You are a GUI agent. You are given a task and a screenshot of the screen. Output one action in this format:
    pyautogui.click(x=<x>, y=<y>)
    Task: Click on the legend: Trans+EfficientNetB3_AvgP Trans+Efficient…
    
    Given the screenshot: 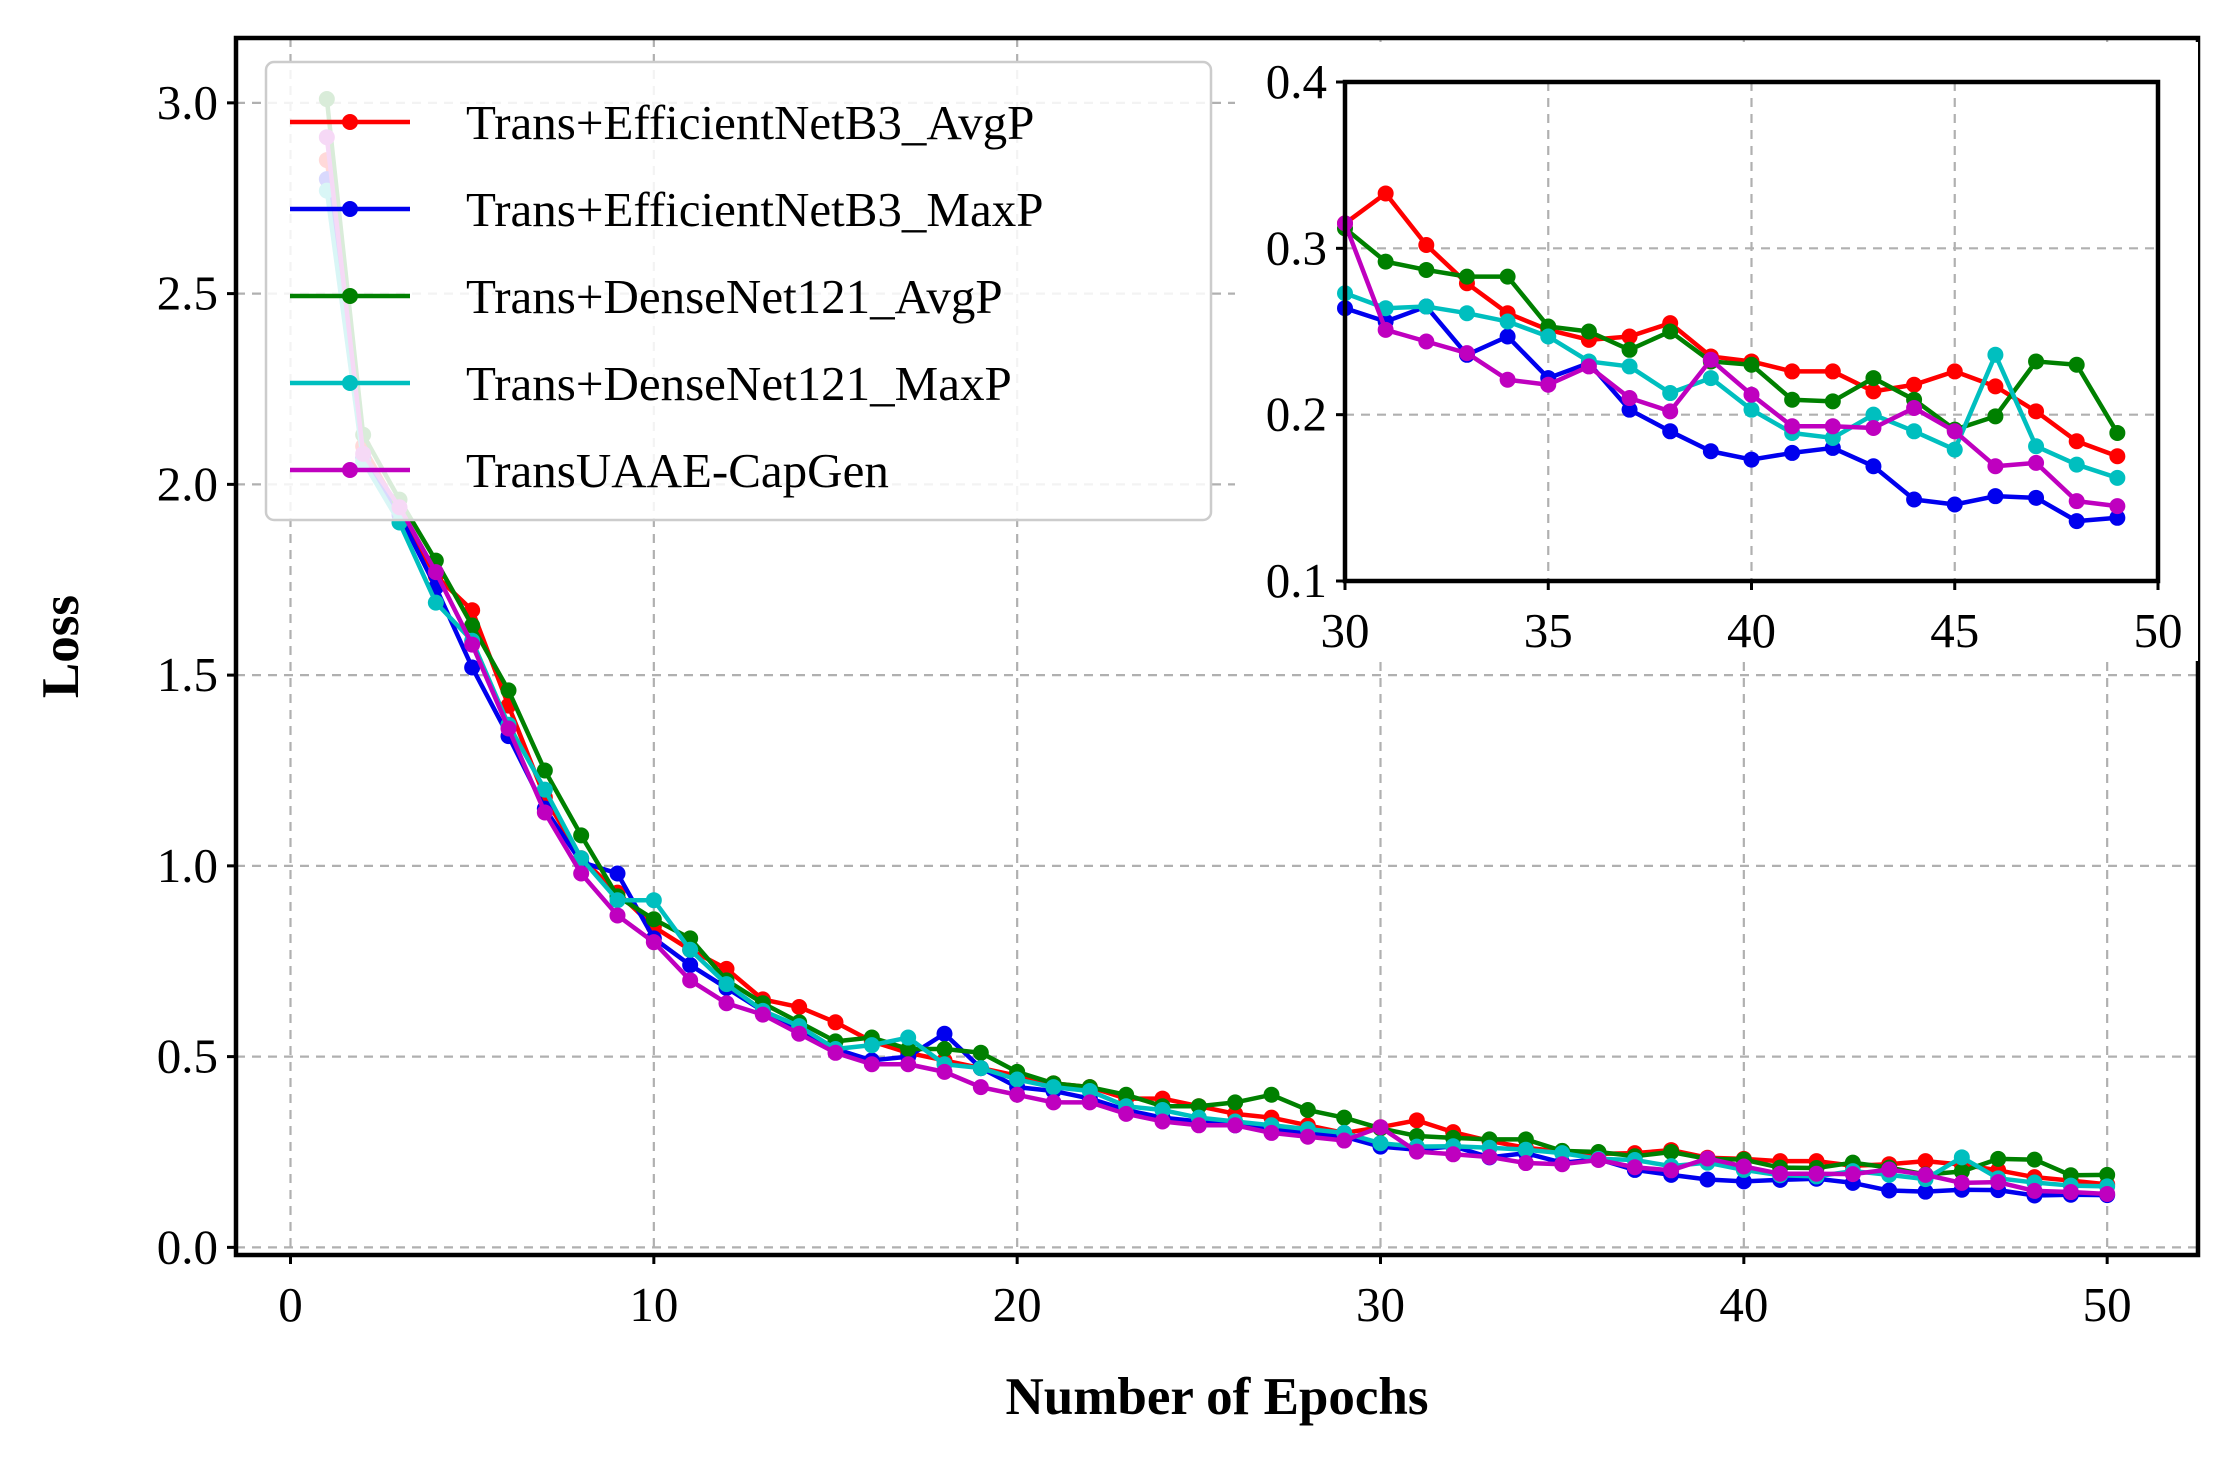 What is the action you would take?
    pyautogui.click(x=738, y=291)
    